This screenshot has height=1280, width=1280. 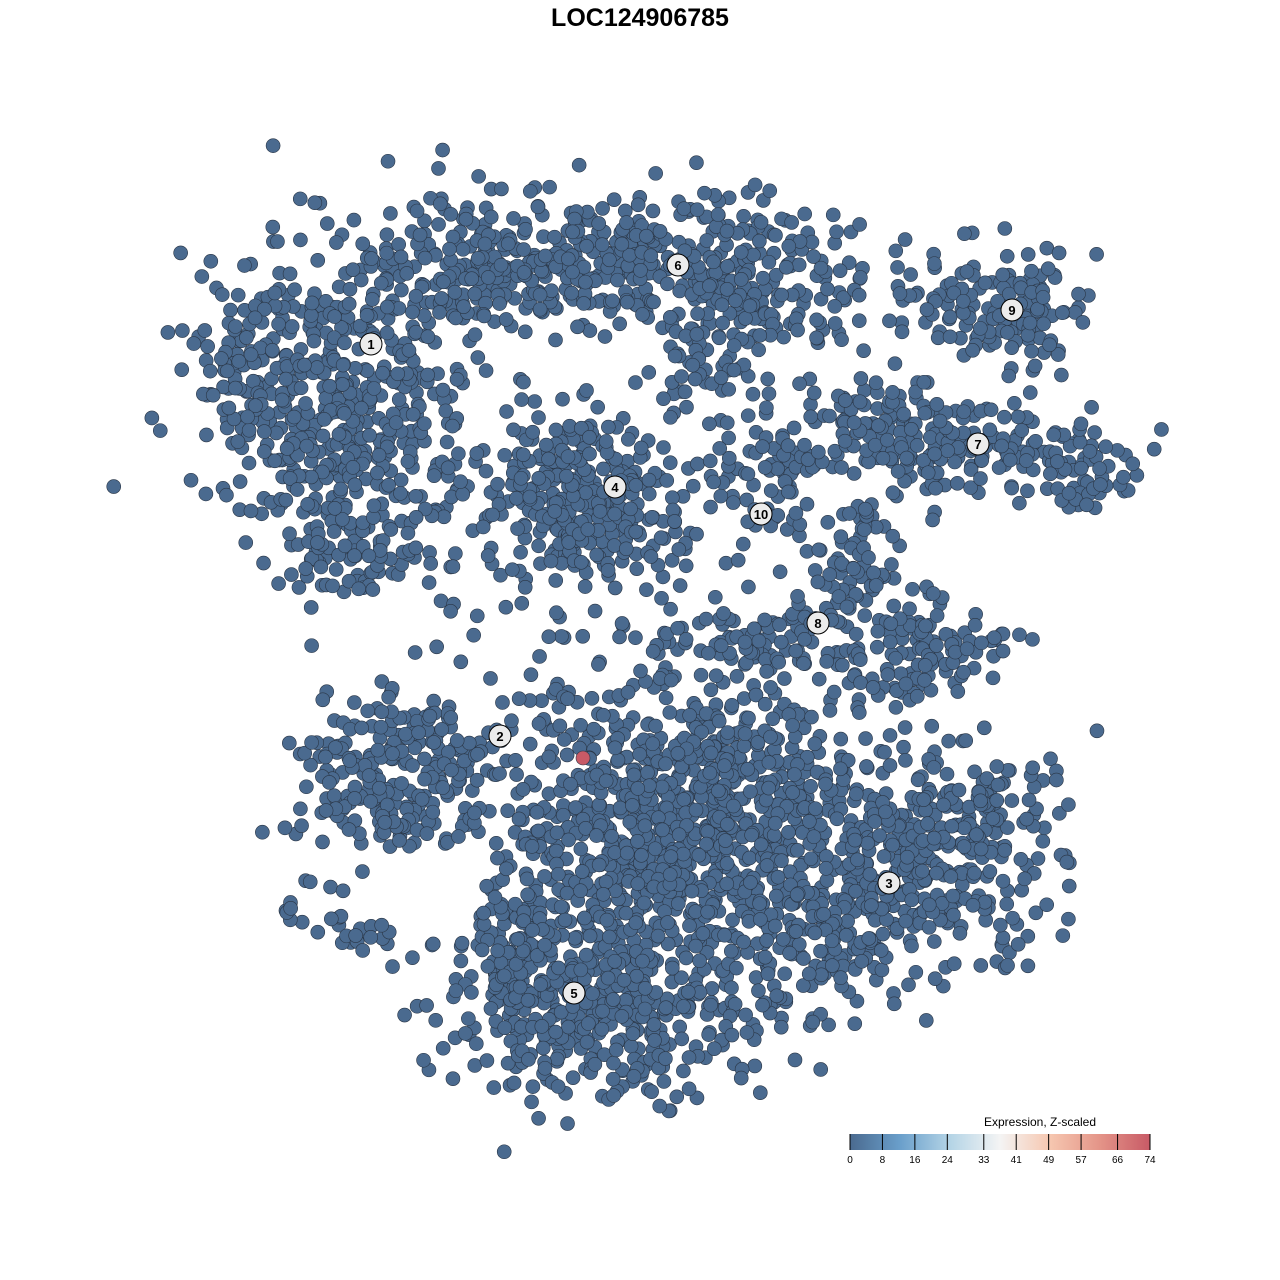 What do you see at coordinates (499, 736) in the screenshot?
I see `cluster-label-text: 2` at bounding box center [499, 736].